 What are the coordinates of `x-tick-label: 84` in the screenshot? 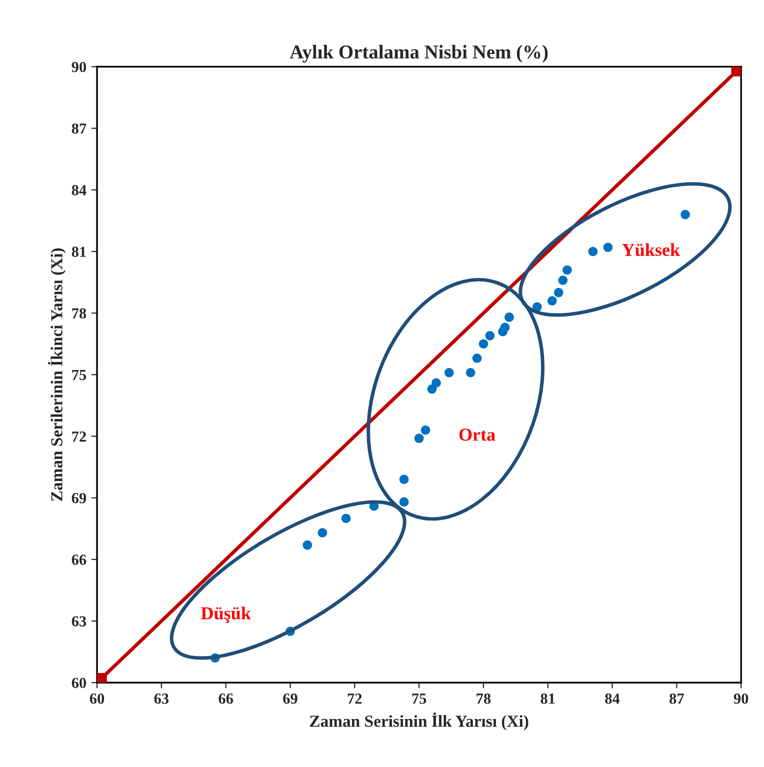 It's located at (612, 698).